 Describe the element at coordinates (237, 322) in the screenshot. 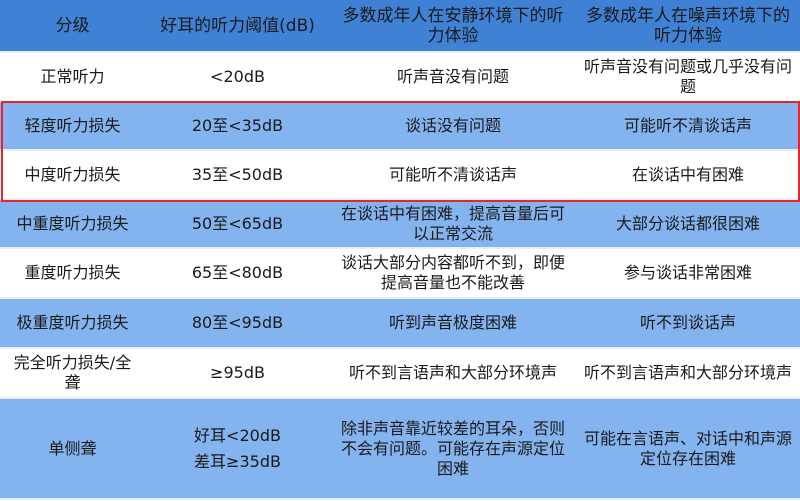

I see `threshold-cell: 80至<95dB` at that location.